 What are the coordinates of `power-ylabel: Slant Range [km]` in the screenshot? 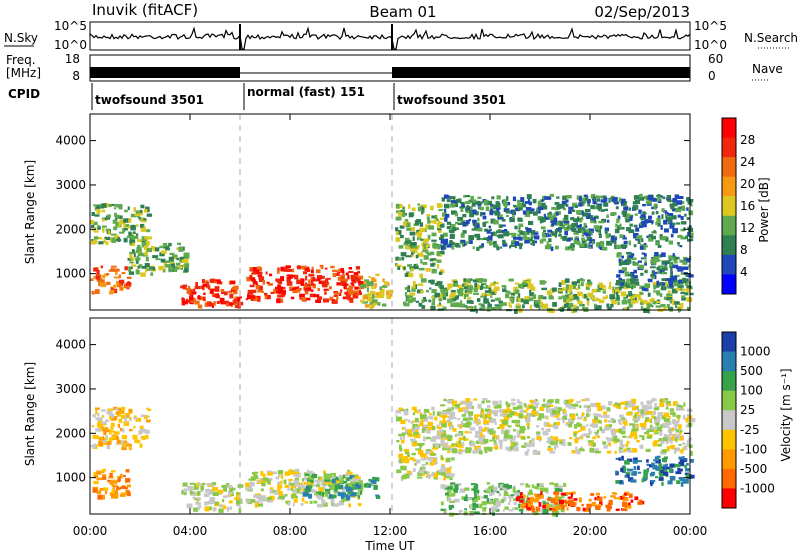 It's located at (30, 212).